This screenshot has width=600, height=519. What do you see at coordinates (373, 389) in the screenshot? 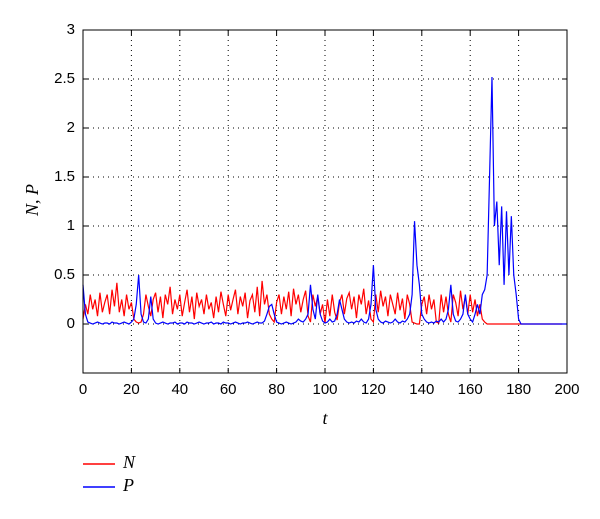
I see `x-tick-label: 120` at bounding box center [373, 389].